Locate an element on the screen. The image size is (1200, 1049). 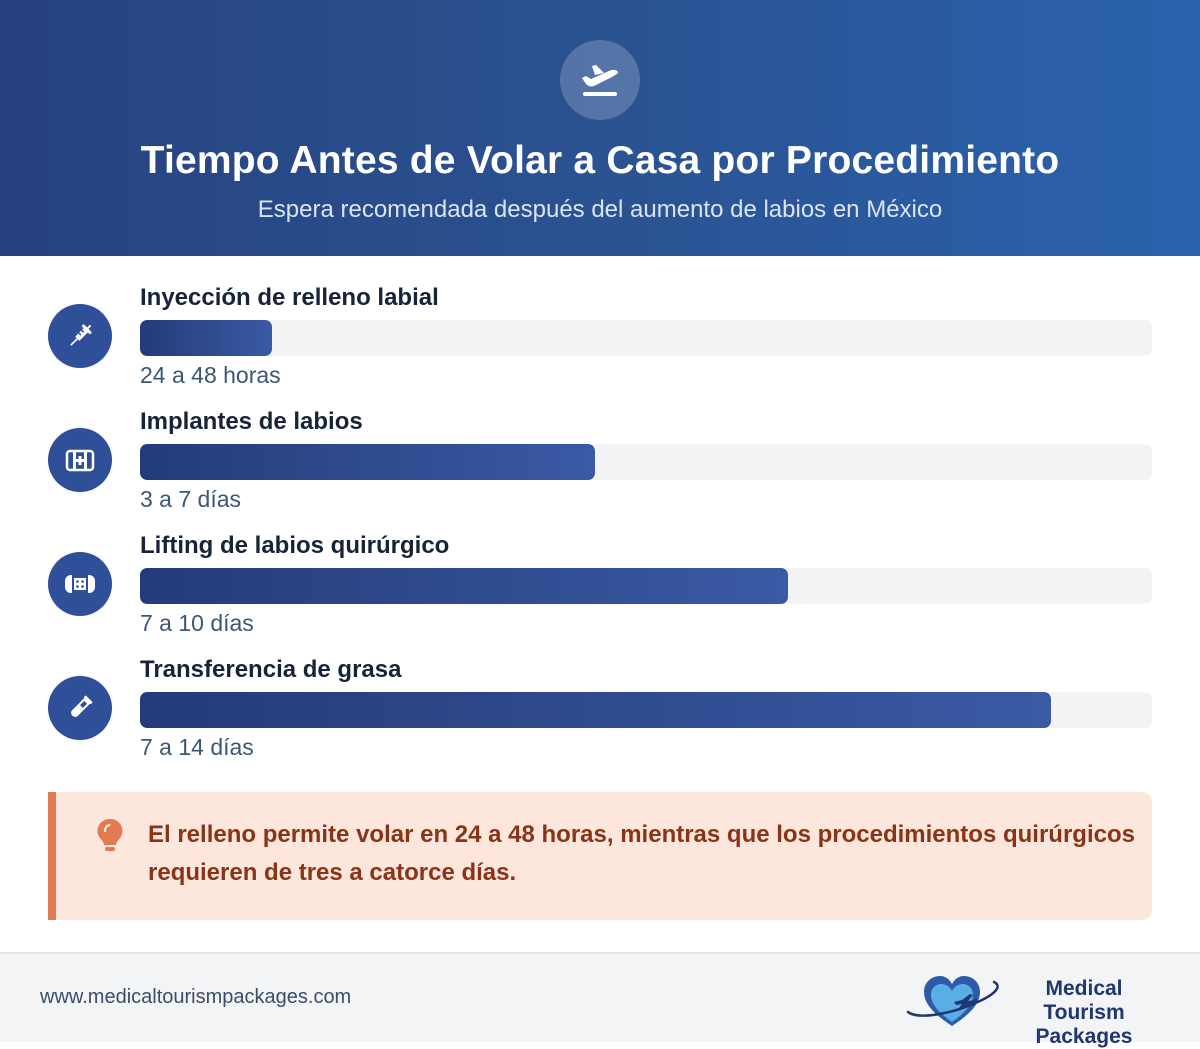
medical-kit-icon is located at coordinates (80, 460).